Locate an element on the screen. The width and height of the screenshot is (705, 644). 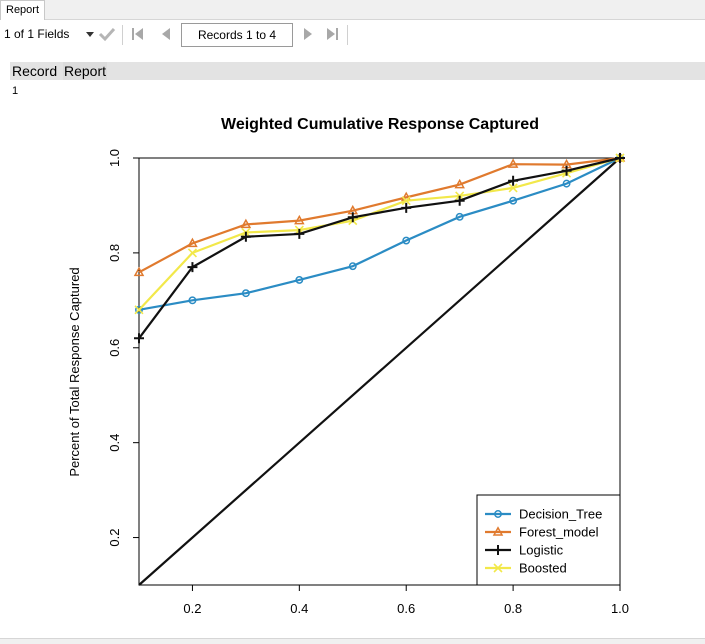
checkmark-icon is located at coordinates (107, 34).